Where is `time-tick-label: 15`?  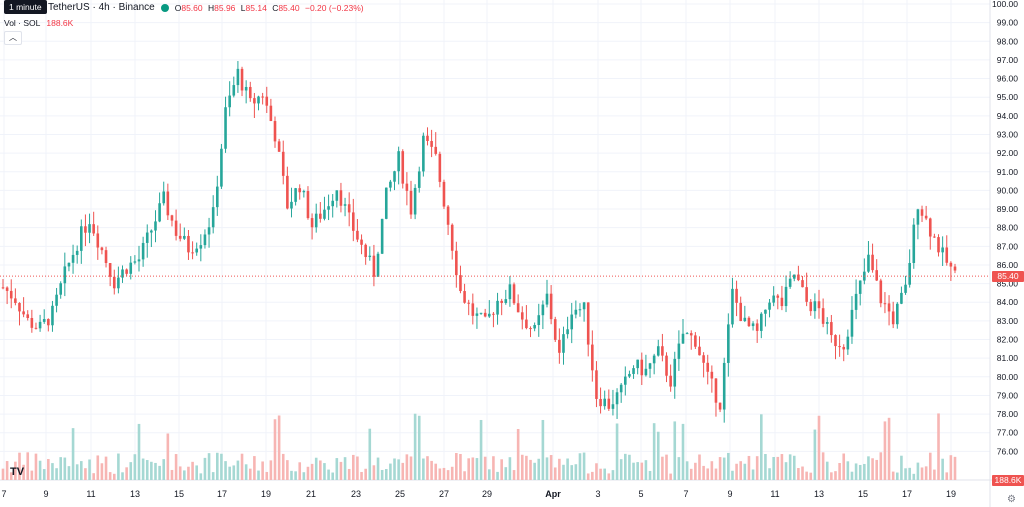
time-tick-label: 15 is located at coordinates (863, 494).